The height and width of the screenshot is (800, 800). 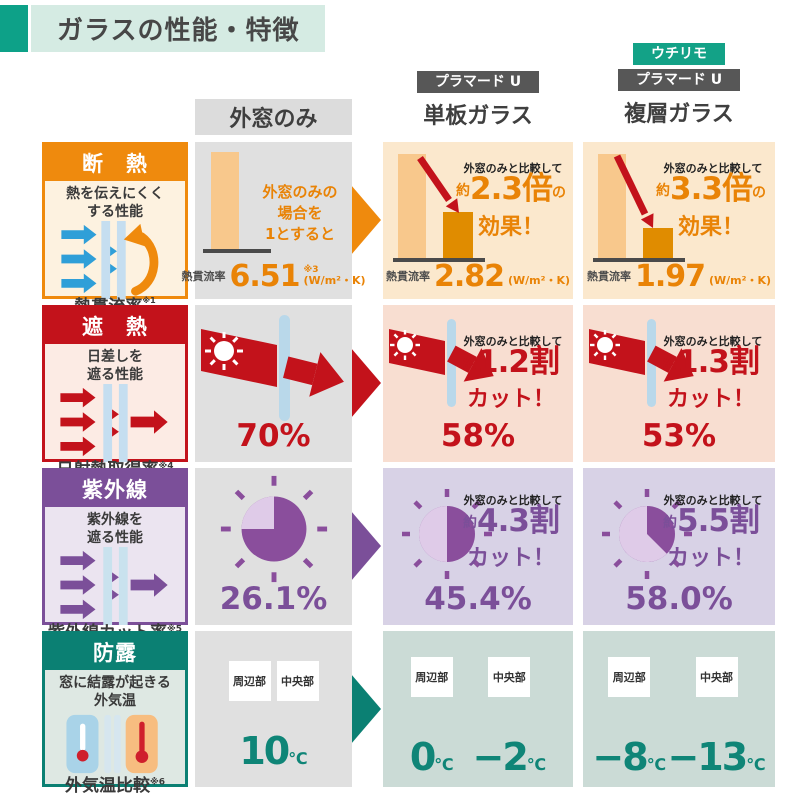 What do you see at coordinates (115, 713) in the screenshot?
I see `row-label-condensation: 防露 窓に結露が起きる 外気温 外気温比較※6` at bounding box center [115, 713].